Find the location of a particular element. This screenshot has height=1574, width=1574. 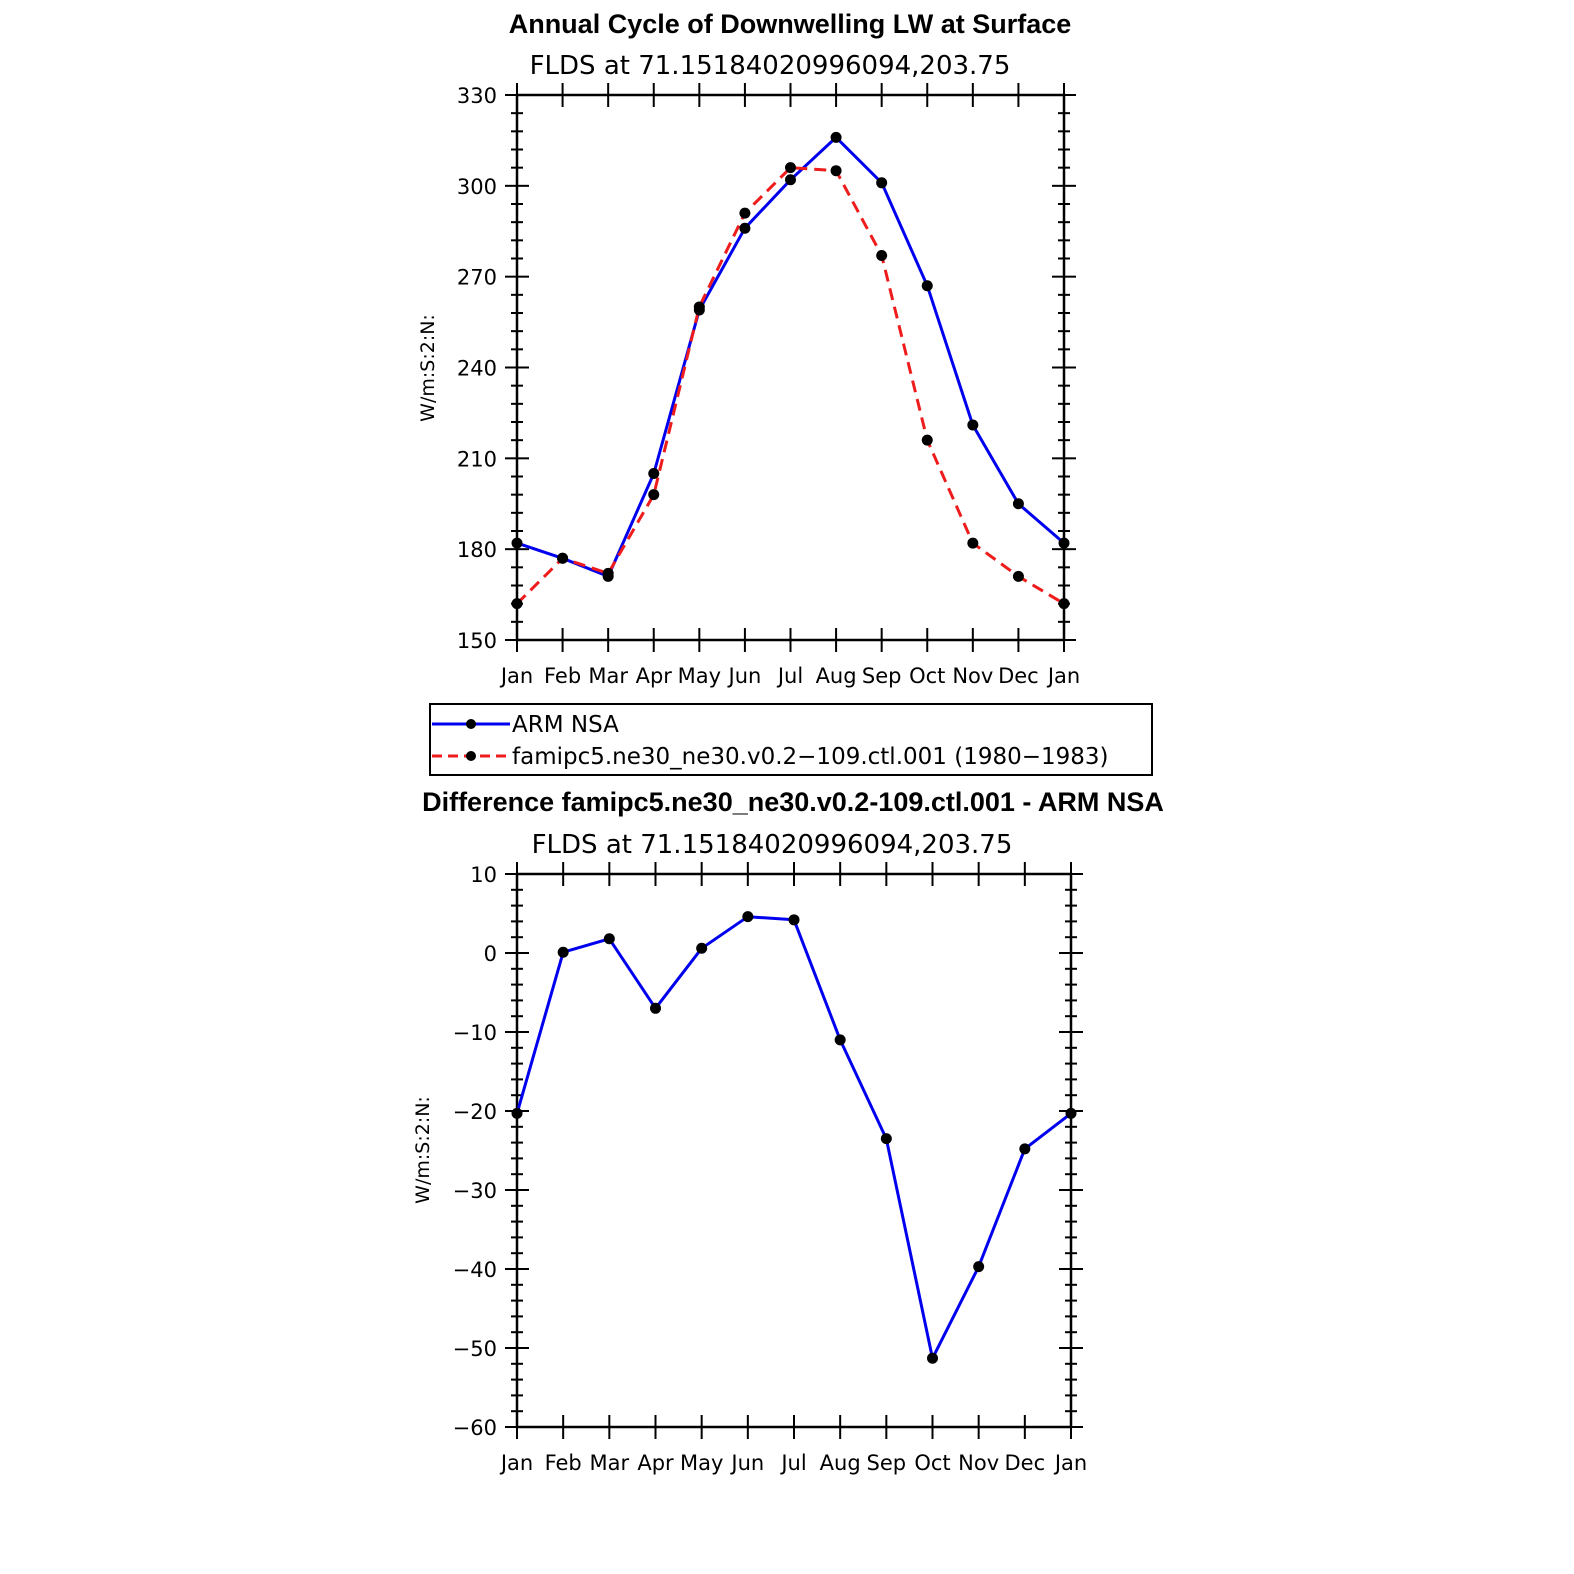

chart-2-ytick-label: −40 is located at coordinates (475, 1270).